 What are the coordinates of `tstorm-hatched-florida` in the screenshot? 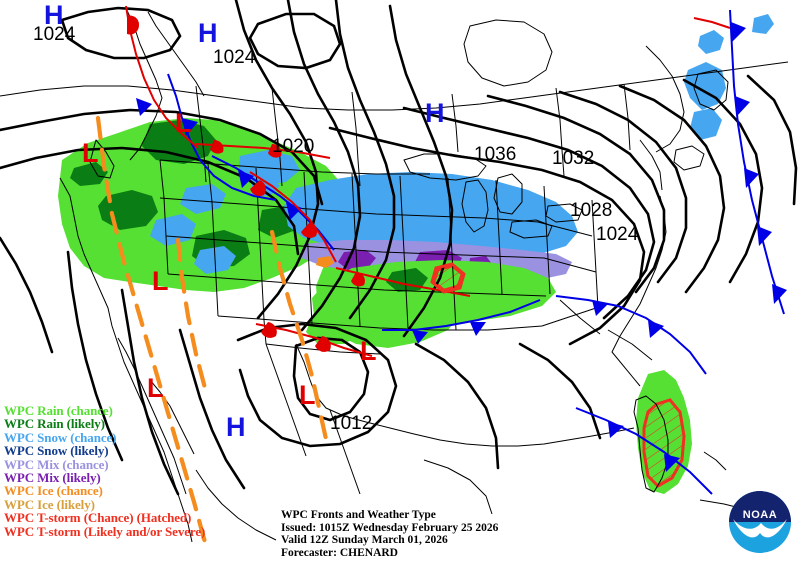 It's located at (664, 443).